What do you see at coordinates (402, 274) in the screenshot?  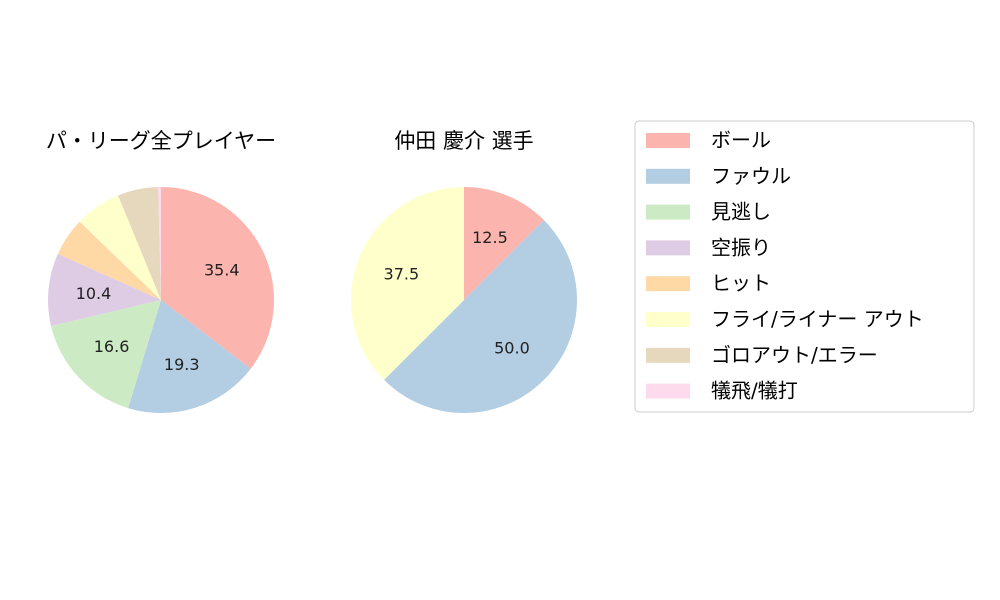 I see `pie-label-player-5: 37.5` at bounding box center [402, 274].